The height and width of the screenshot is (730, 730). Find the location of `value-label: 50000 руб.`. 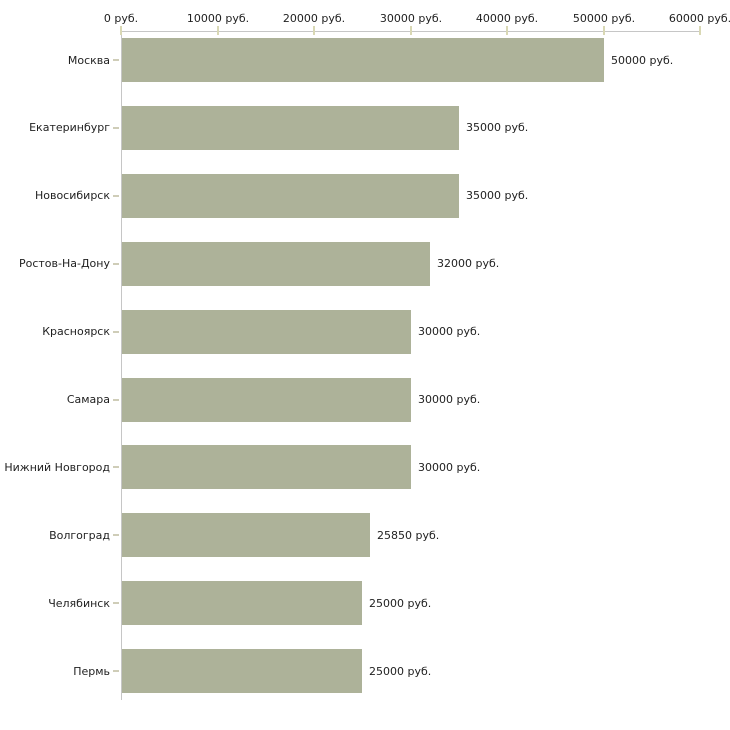

value-label: 50000 руб. is located at coordinates (642, 60).